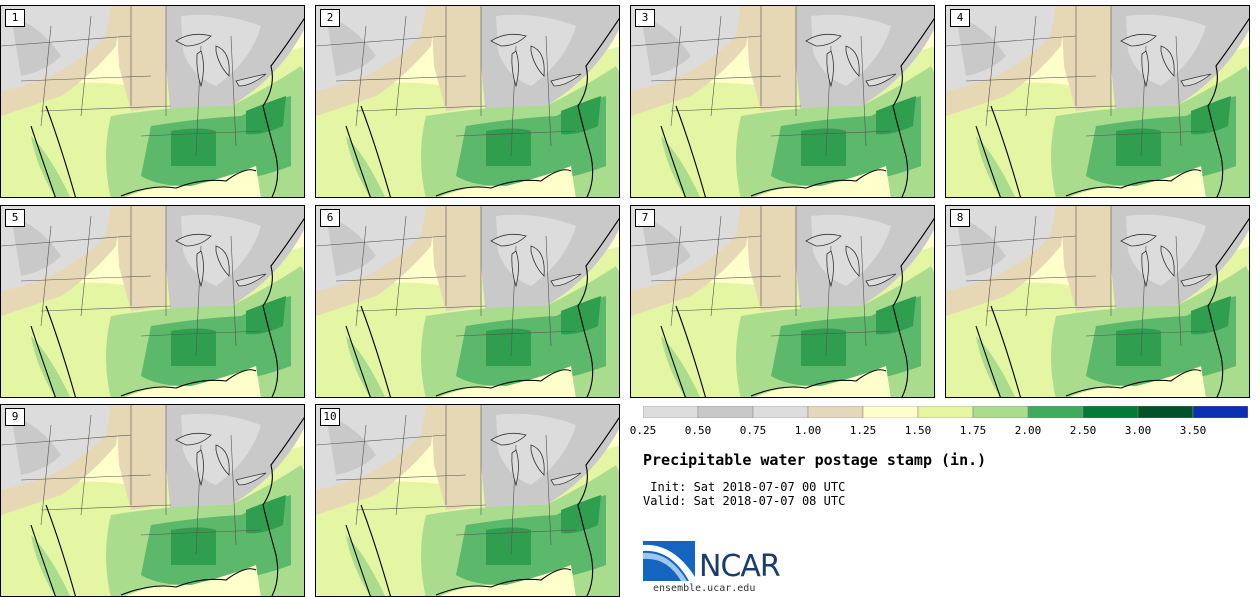  I want to click on colorbar-tick: 0.75, so click(753, 430).